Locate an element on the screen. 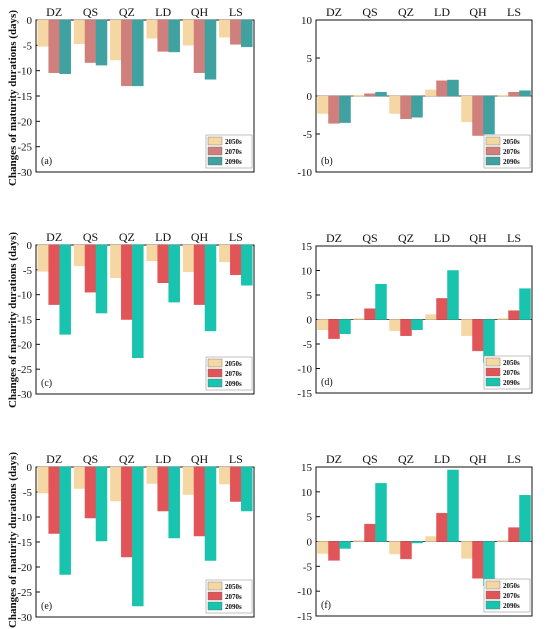 The height and width of the screenshot is (629, 550). y-tick-label: 10 is located at coordinates (307, 21).